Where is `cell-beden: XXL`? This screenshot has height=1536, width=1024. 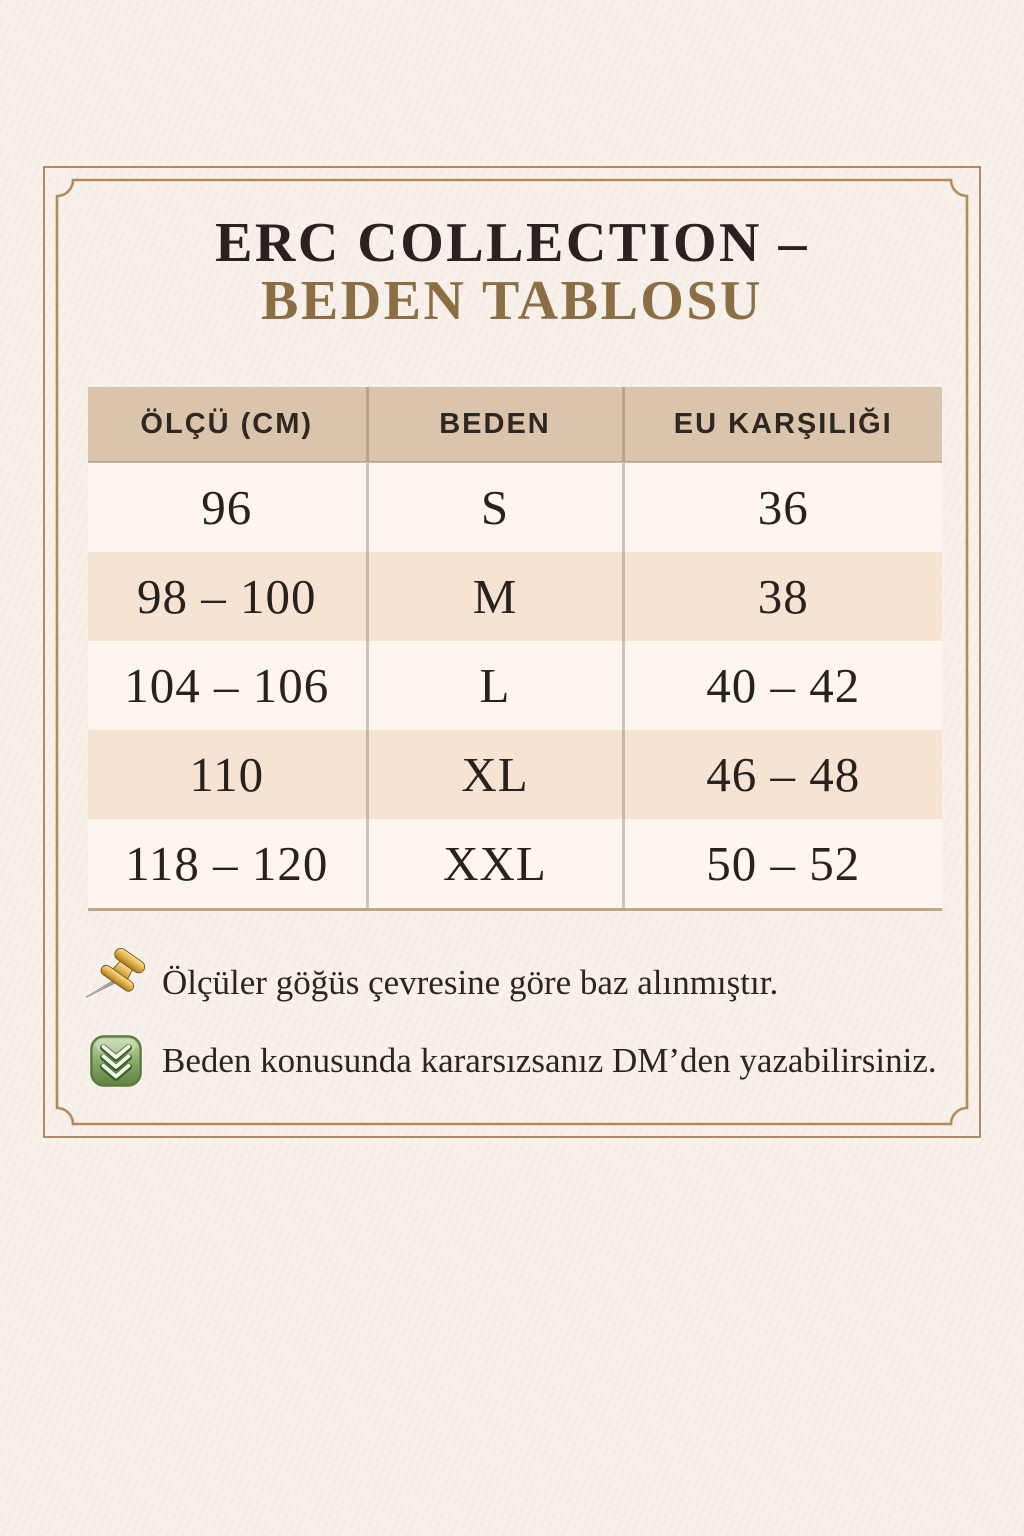
cell-beden: XXL is located at coordinates (494, 865).